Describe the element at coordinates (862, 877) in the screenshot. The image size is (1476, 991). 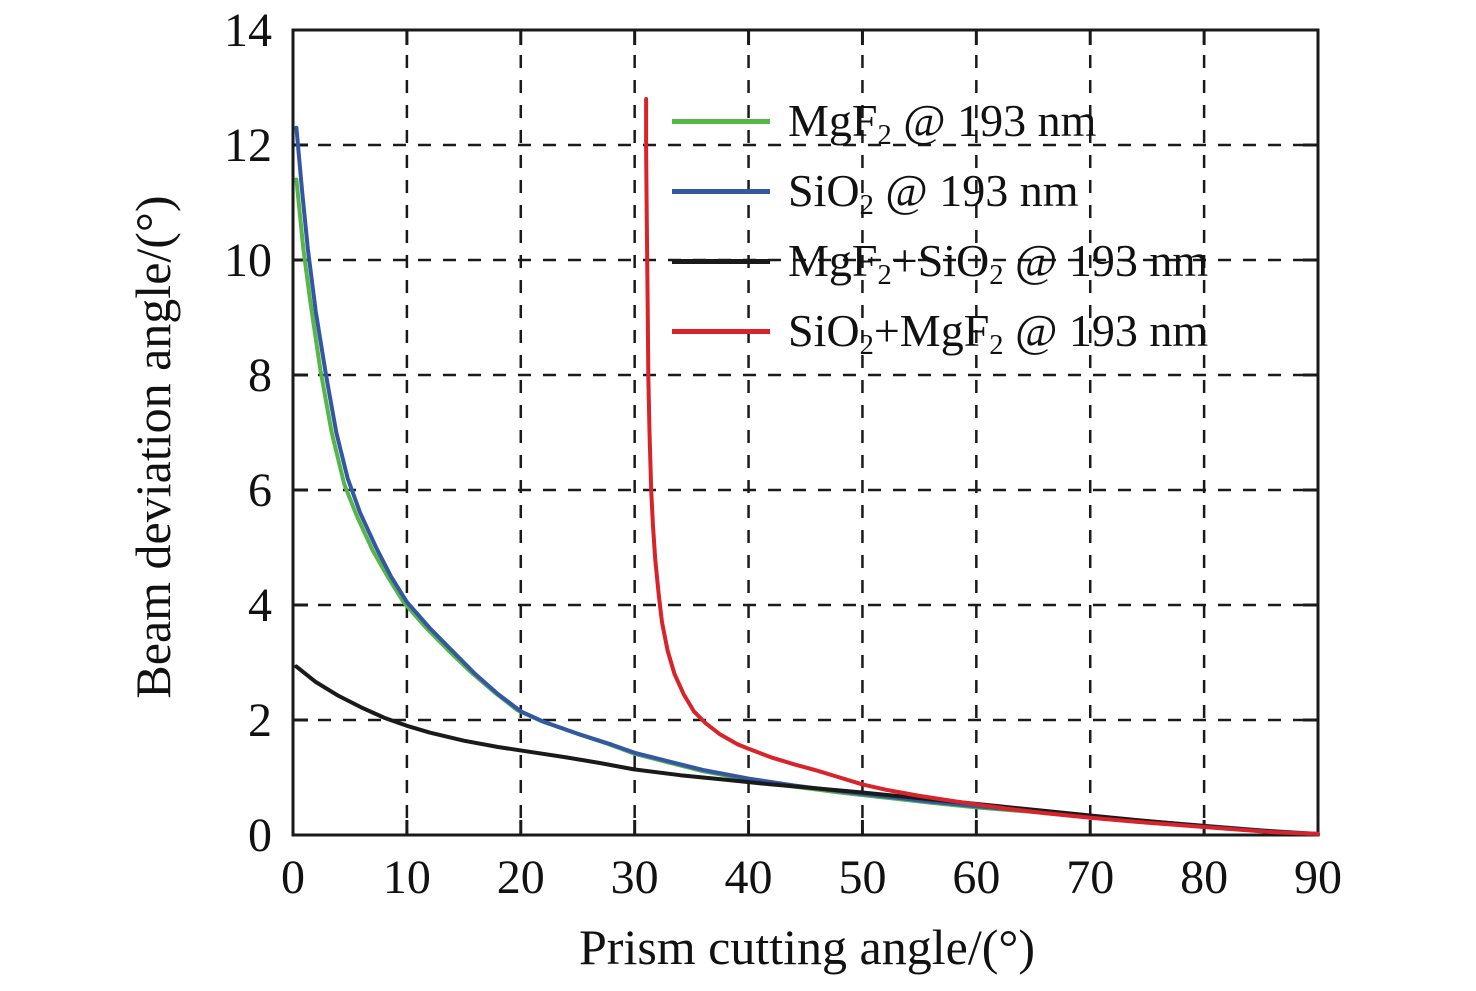
I see `x-tick-label: 50` at that location.